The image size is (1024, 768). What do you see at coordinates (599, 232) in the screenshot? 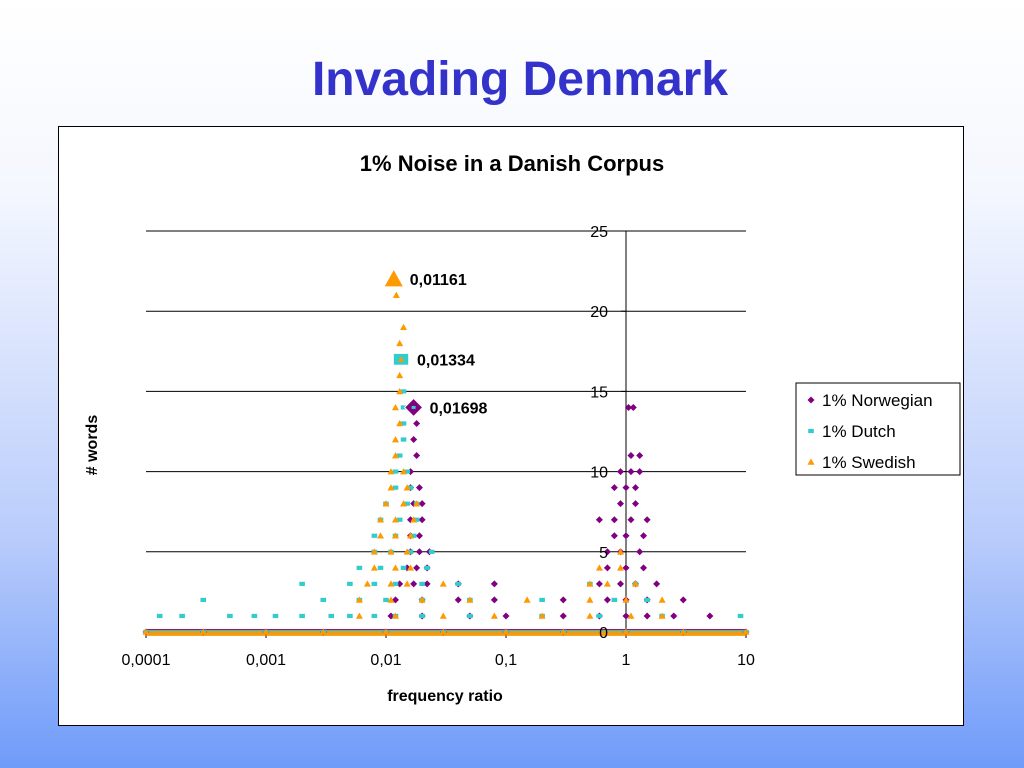
I see `y-tick-label: 25` at bounding box center [599, 232].